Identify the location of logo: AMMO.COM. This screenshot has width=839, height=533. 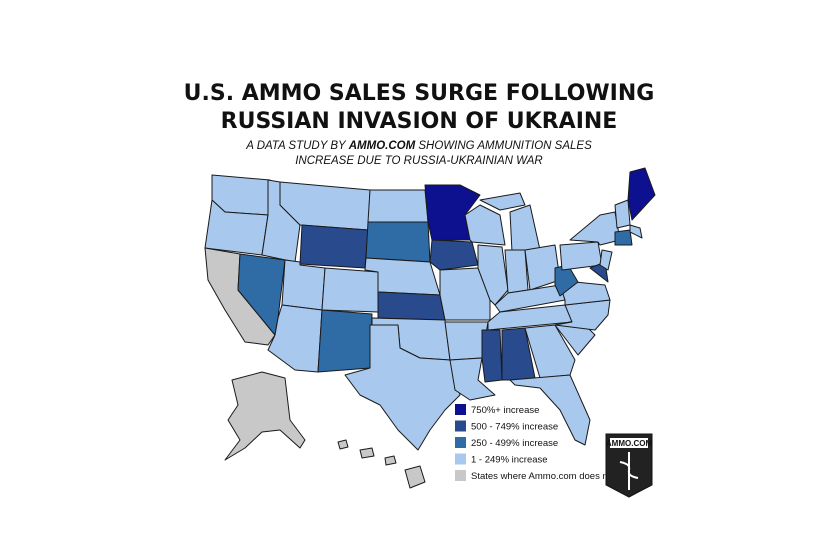
(629, 465).